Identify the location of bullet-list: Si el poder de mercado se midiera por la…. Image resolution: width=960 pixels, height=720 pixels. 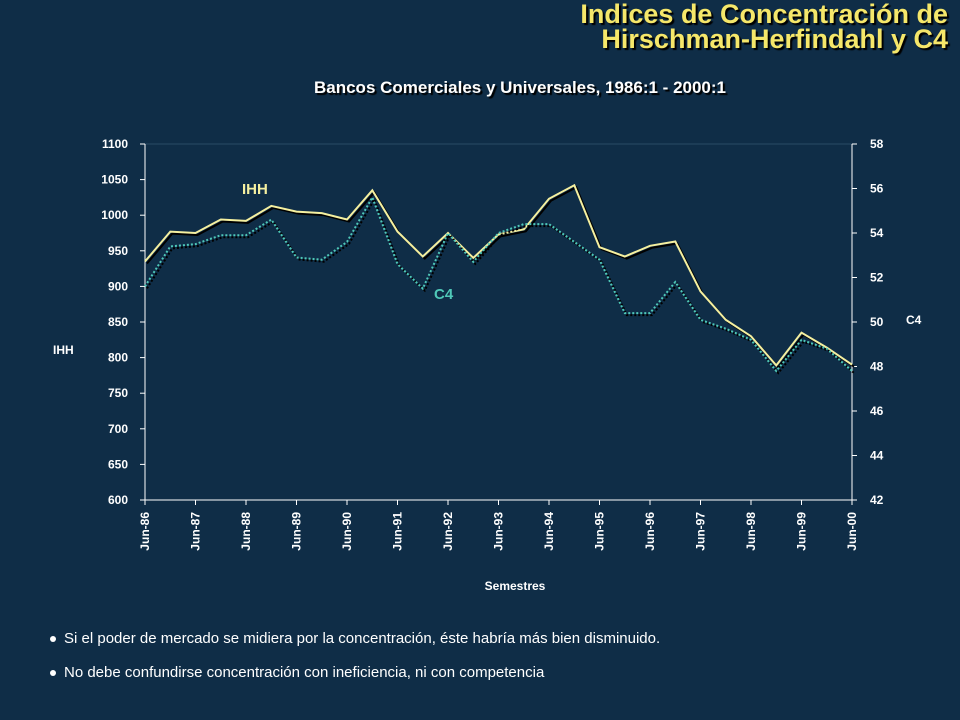
(355, 664).